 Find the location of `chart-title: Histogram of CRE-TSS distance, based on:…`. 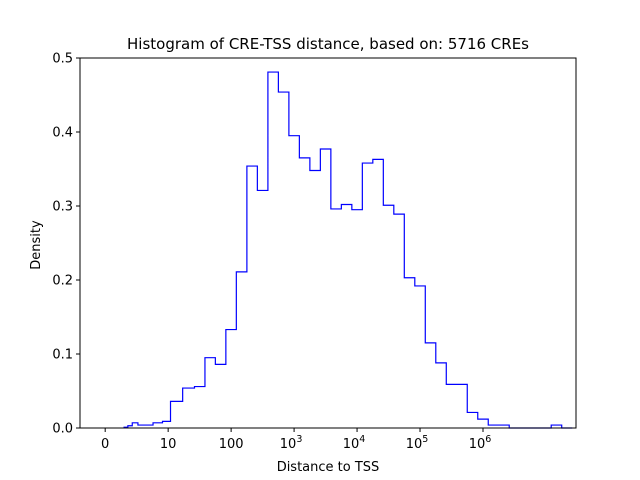

chart-title: Histogram of CRE-TSS distance, based on:… is located at coordinates (328, 44).